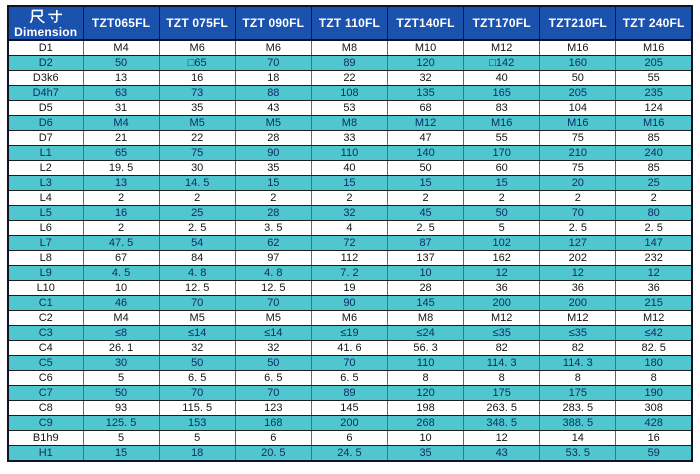 This screenshot has height=474, width=700. Describe the element at coordinates (45, 258) in the screenshot. I see `row-label: L8` at that location.